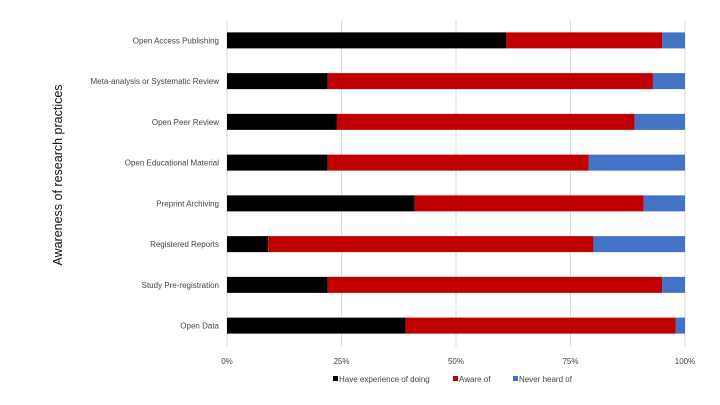 The image size is (720, 405). I want to click on y-axis-title: Awareness of research practices, so click(58, 174).